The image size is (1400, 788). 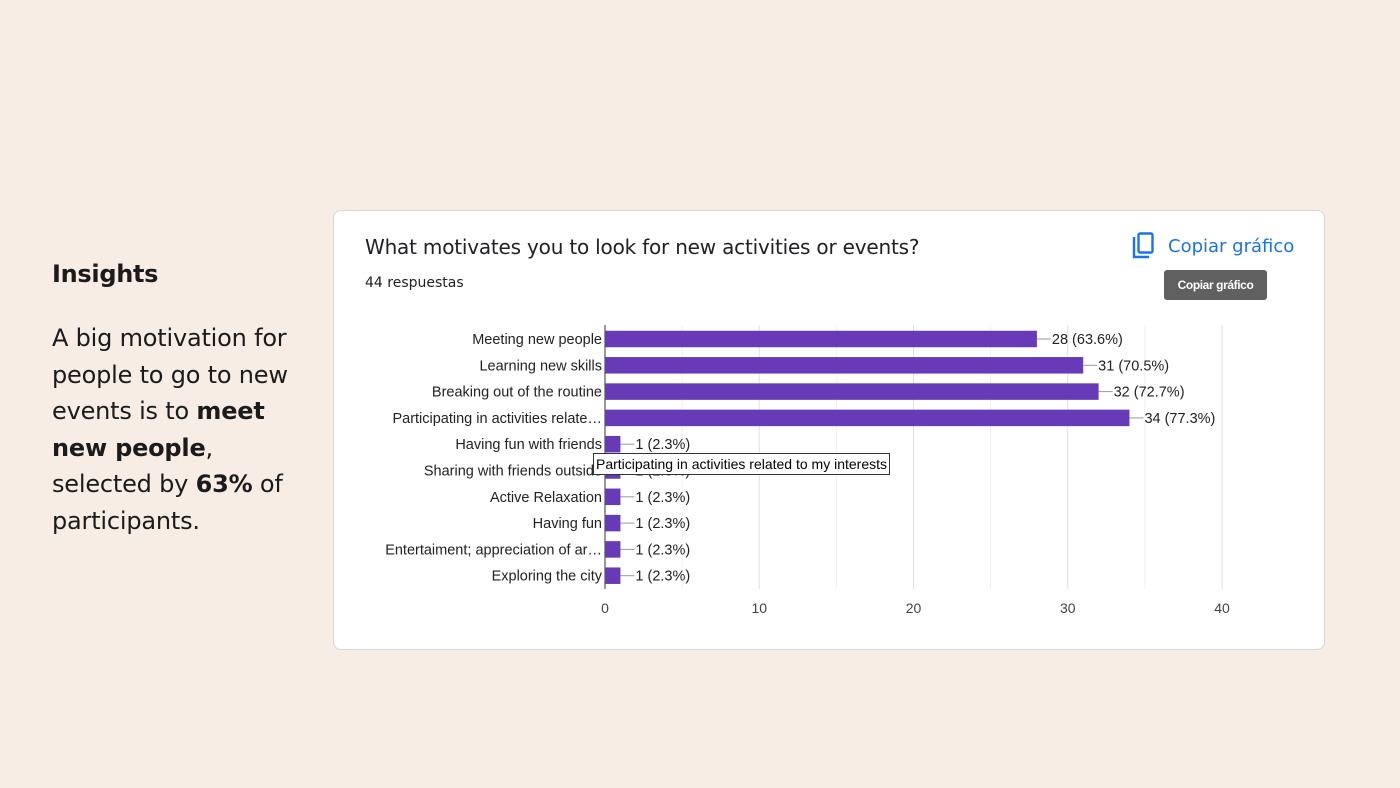 What do you see at coordinates (1231, 246) in the screenshot?
I see `copy-chart-label: Copiar gráfico` at bounding box center [1231, 246].